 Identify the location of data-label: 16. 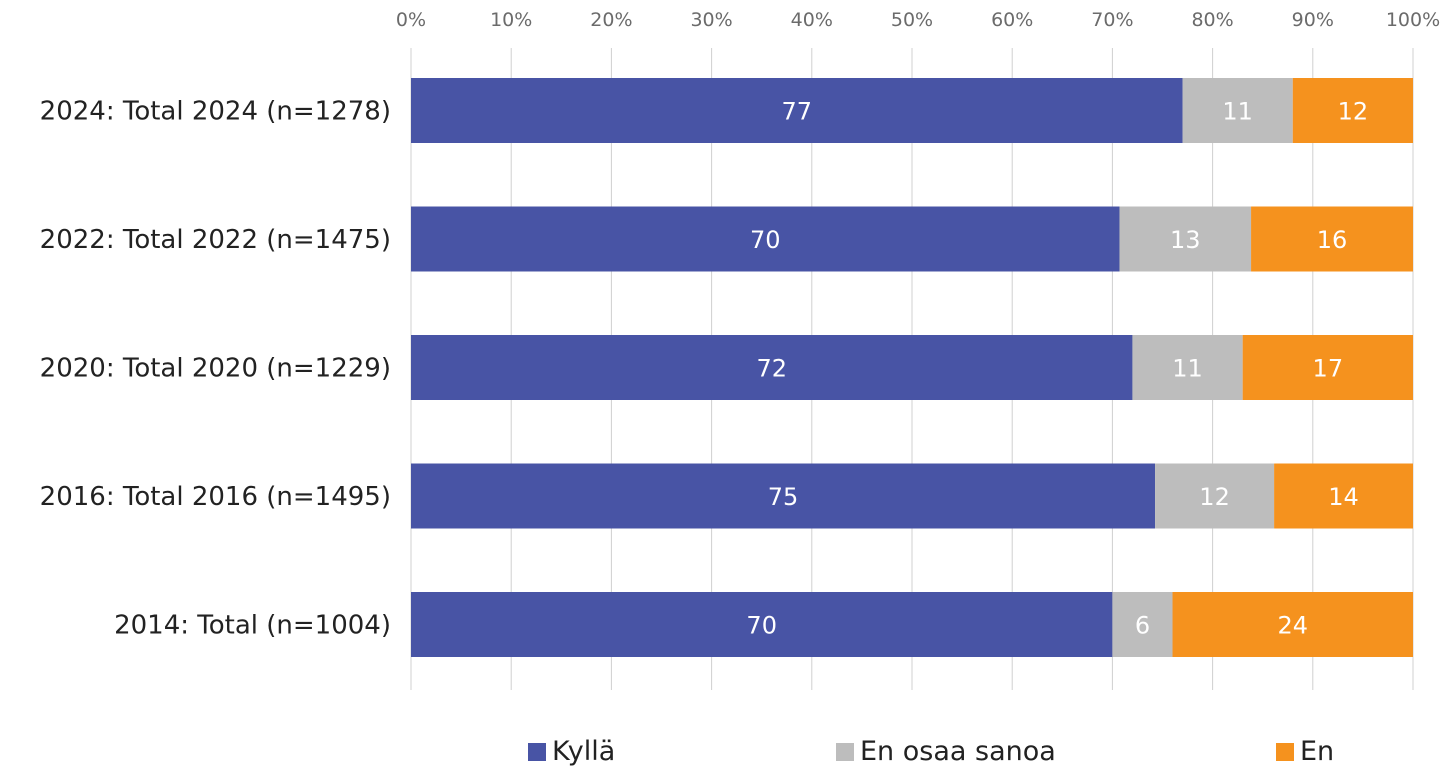
(1332, 240).